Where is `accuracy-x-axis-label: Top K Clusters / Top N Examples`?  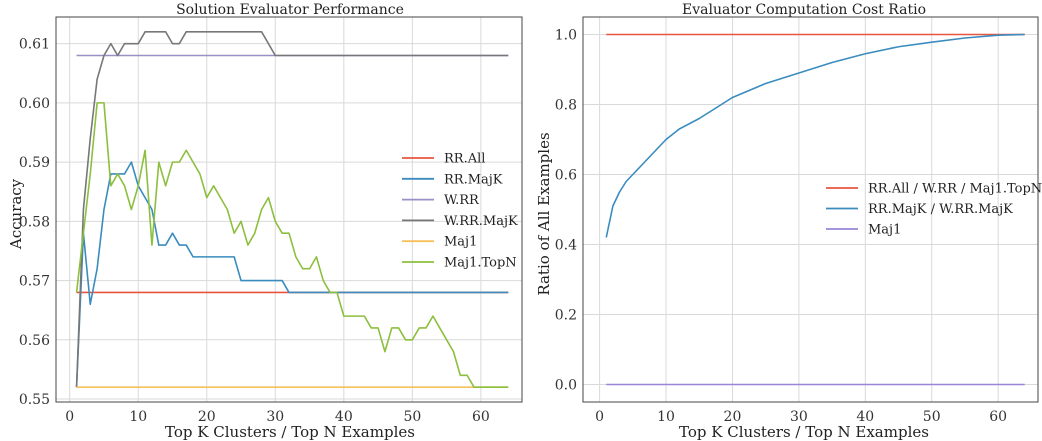 accuracy-x-axis-label: Top K Clusters / Top N Examples is located at coordinates (290, 432).